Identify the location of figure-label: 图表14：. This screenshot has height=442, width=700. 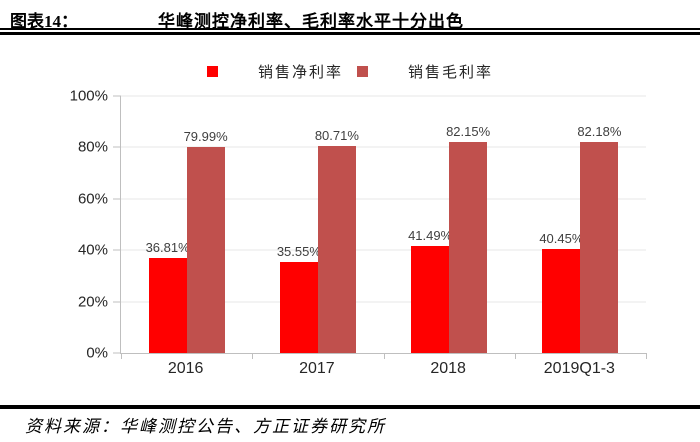
(44, 21).